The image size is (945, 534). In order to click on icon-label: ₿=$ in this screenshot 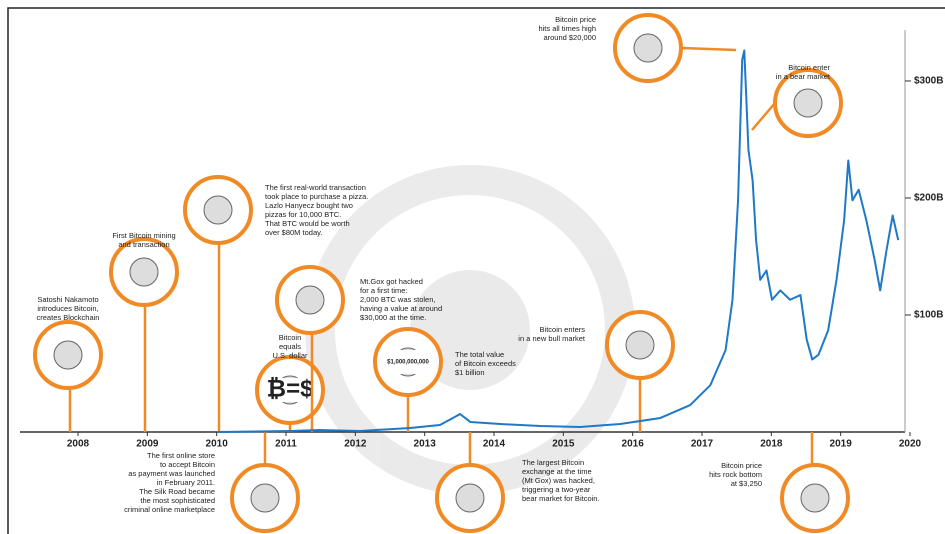, I will do `click(291, 388)`.